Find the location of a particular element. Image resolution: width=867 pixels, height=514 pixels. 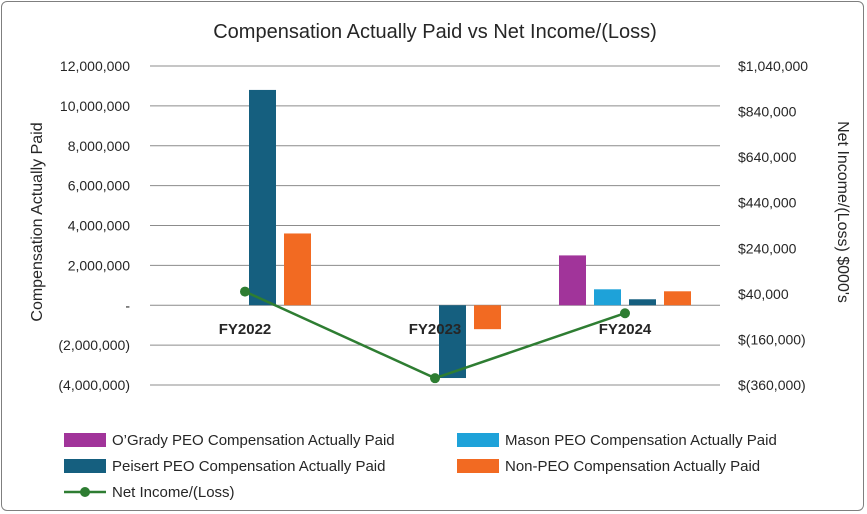

category-label: FY2023 is located at coordinates (435, 329).